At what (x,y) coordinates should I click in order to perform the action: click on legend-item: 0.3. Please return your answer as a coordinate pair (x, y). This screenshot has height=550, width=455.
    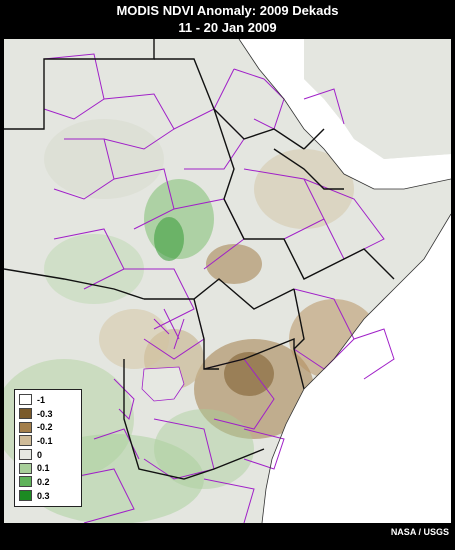
    Looking at the image, I should click on (48, 496).